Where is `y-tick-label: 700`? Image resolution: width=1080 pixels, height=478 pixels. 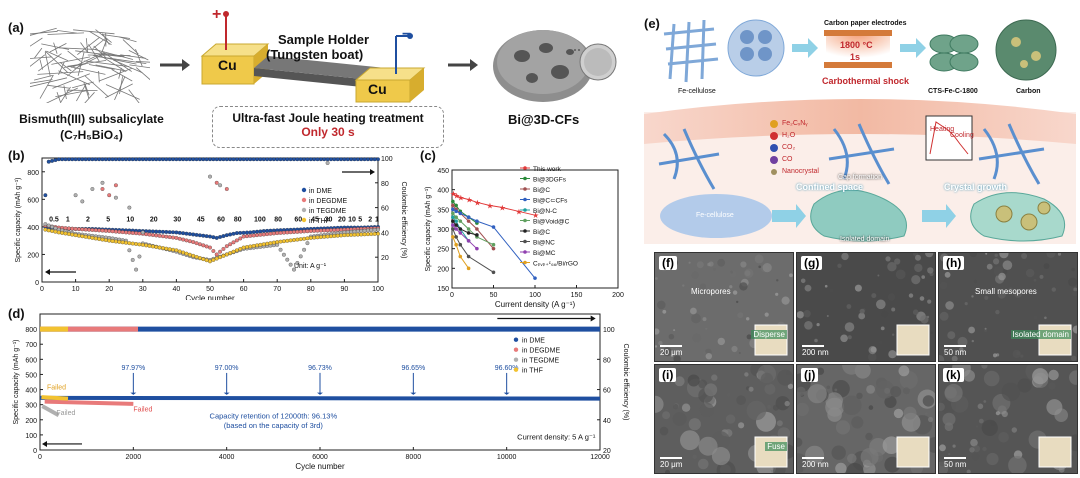
y-tick-label: 700 is located at coordinates (31, 345).